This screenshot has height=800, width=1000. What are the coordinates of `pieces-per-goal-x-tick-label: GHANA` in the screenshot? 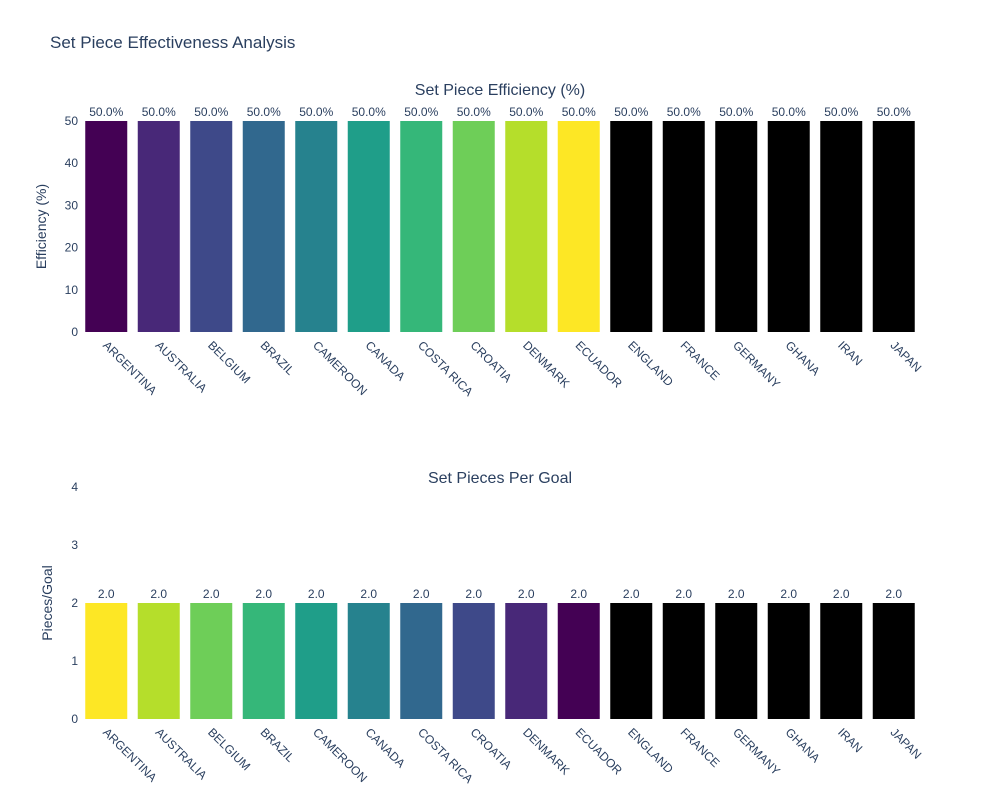 It's located at (803, 745).